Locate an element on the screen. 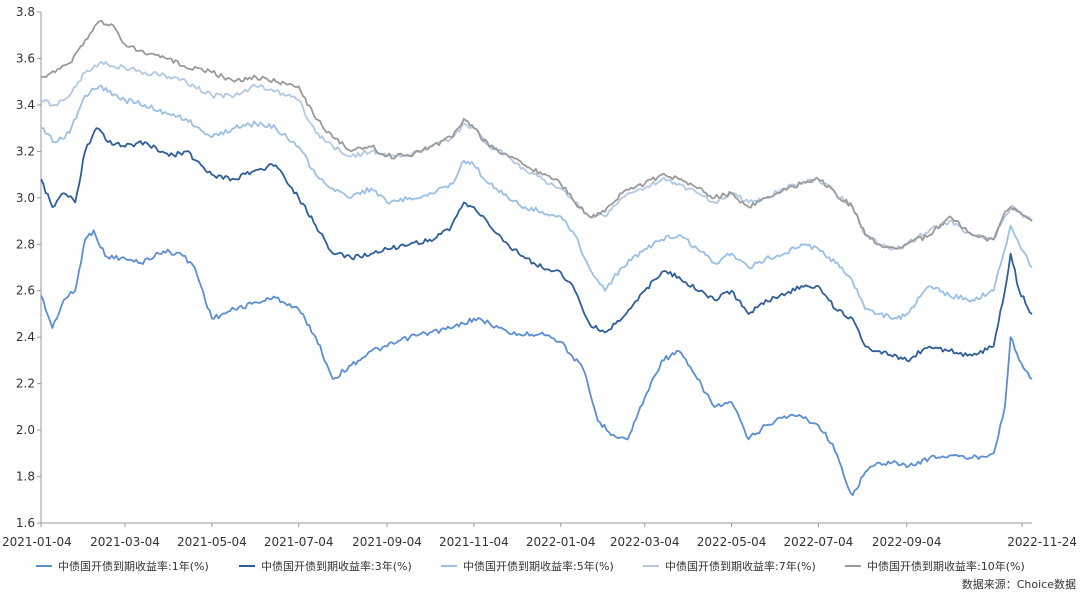  x-tick-label: 2022-05-04 is located at coordinates (732, 542).